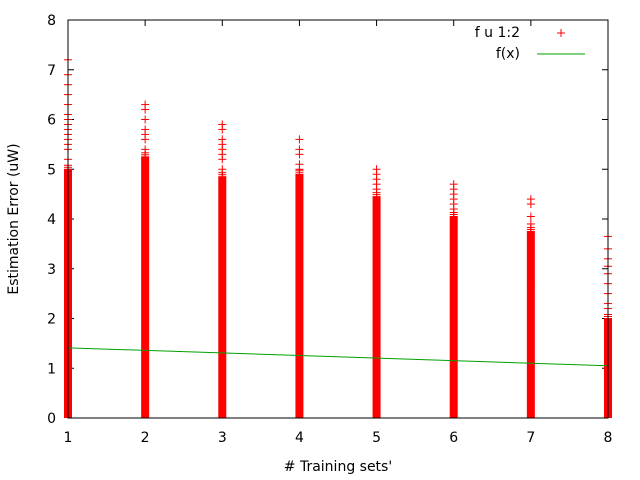 The image size is (640, 480). What do you see at coordinates (68, 438) in the screenshot?
I see `x-tick-label: 1` at bounding box center [68, 438].